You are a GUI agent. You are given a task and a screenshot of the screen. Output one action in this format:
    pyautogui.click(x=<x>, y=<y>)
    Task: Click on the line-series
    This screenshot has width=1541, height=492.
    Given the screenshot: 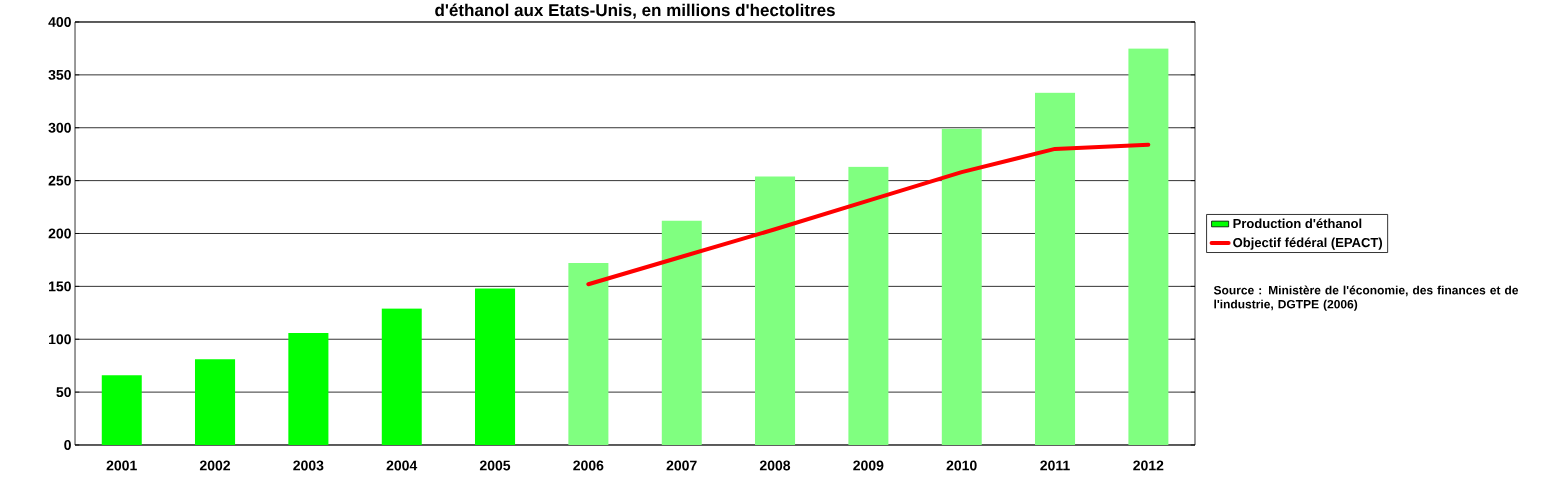 What is the action you would take?
    pyautogui.click(x=868, y=214)
    